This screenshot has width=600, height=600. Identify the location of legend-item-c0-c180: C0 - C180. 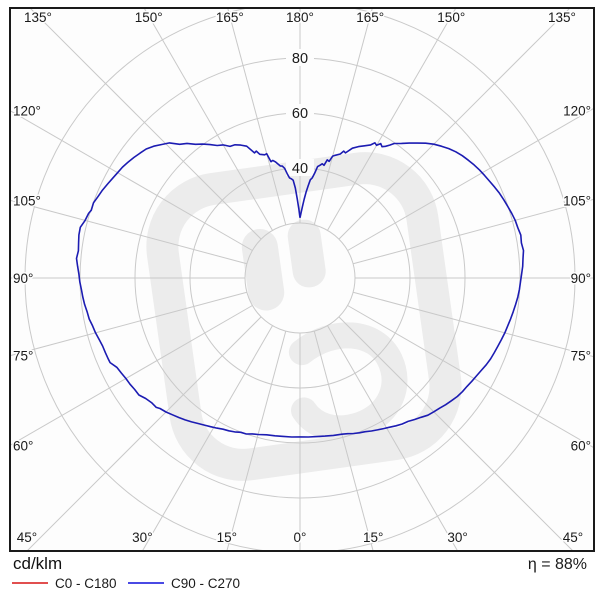
(64, 583).